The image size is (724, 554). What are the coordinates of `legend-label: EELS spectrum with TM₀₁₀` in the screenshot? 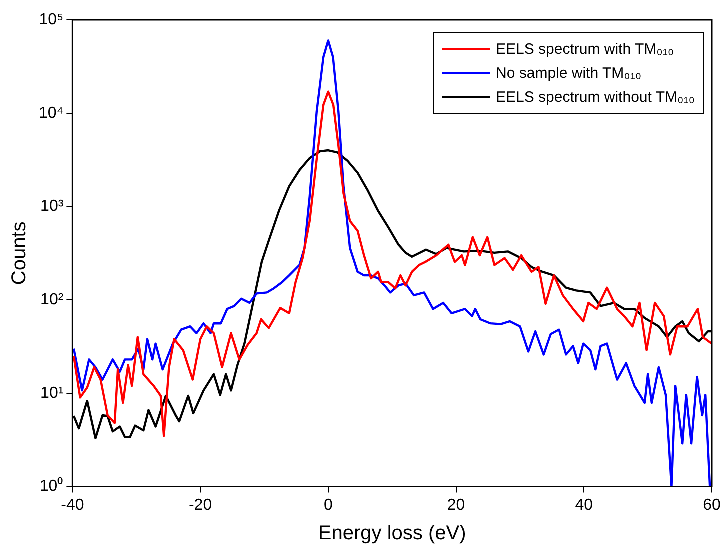 It's located at (585, 49).